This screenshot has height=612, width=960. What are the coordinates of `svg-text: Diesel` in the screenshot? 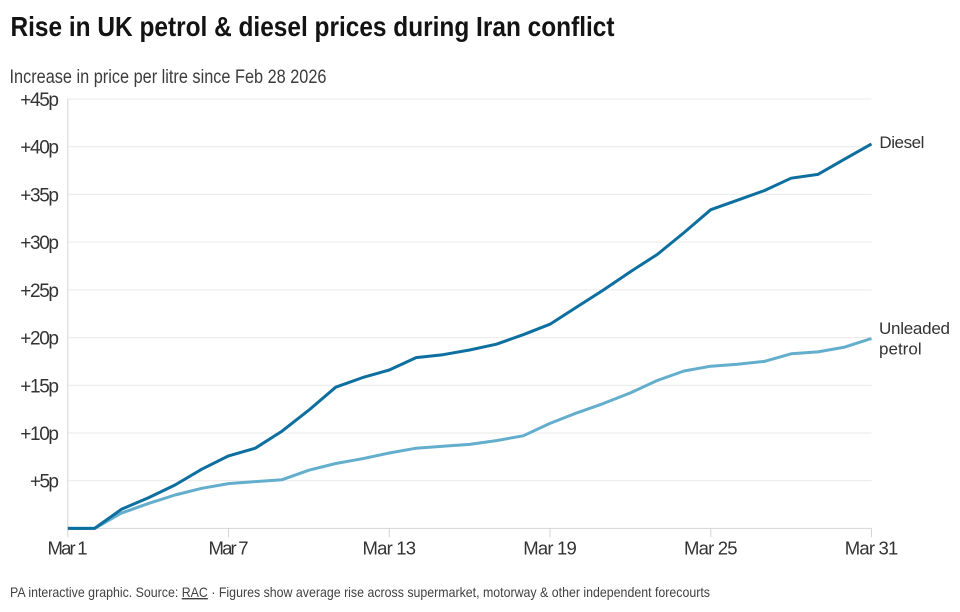 It's located at (901, 142).